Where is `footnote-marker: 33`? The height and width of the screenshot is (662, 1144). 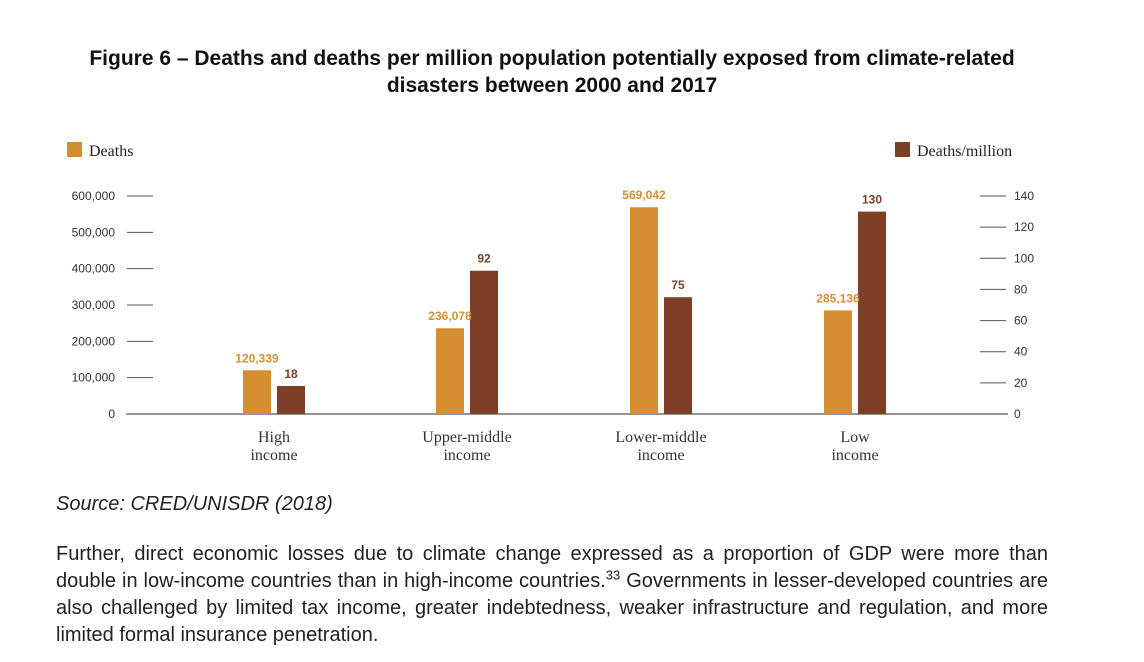
footnote-marker: 33 is located at coordinates (613, 575).